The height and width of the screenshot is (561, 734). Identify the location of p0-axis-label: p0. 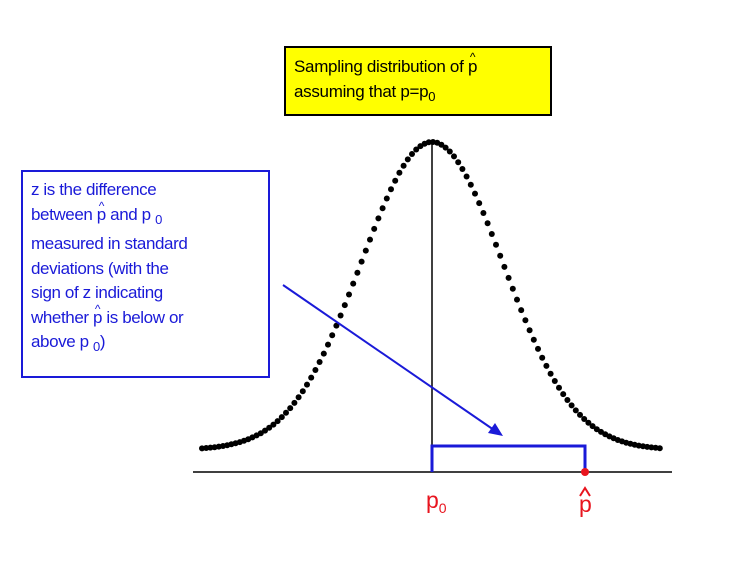
(436, 501).